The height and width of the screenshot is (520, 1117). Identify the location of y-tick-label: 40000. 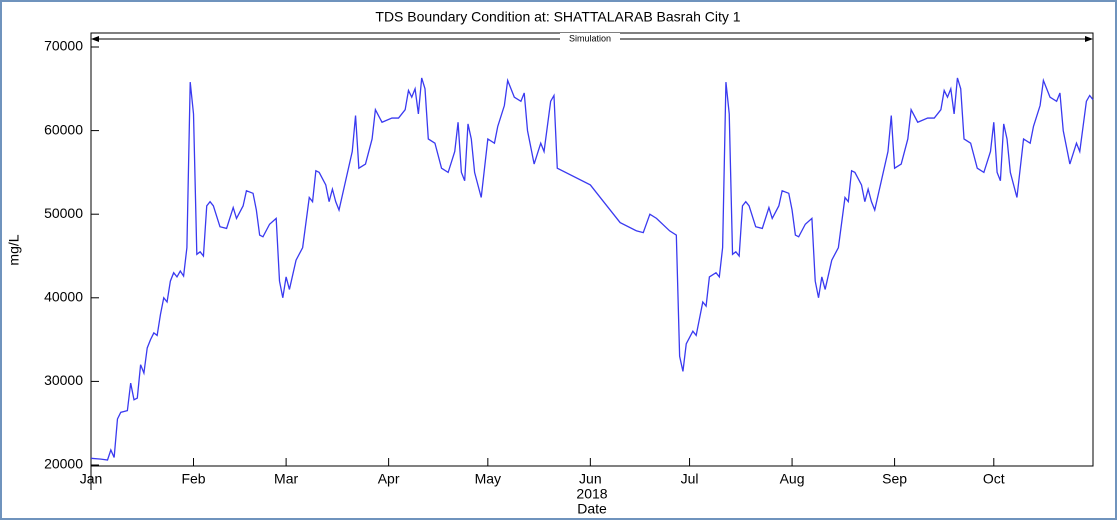
(63, 297).